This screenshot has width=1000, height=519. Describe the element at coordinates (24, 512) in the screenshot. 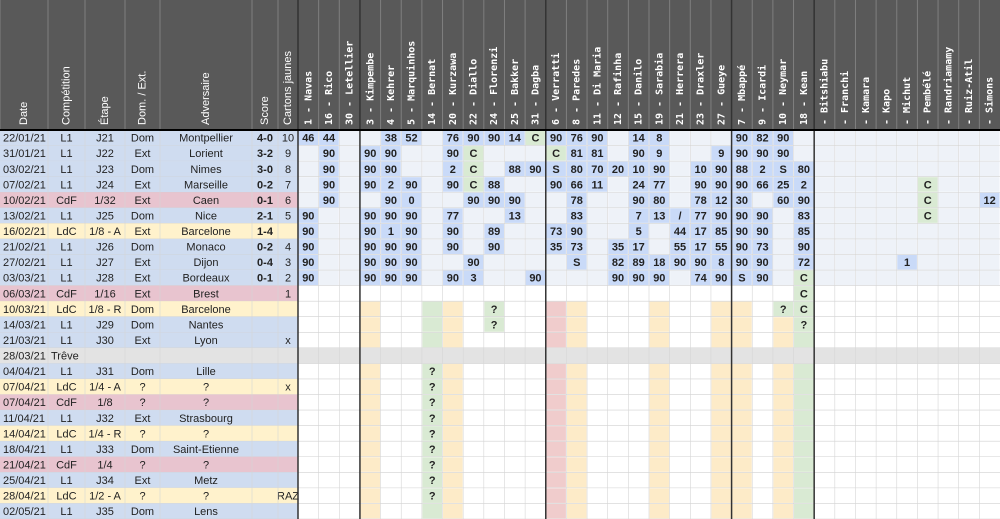

I see `cell-date: 02/05/21` at that location.